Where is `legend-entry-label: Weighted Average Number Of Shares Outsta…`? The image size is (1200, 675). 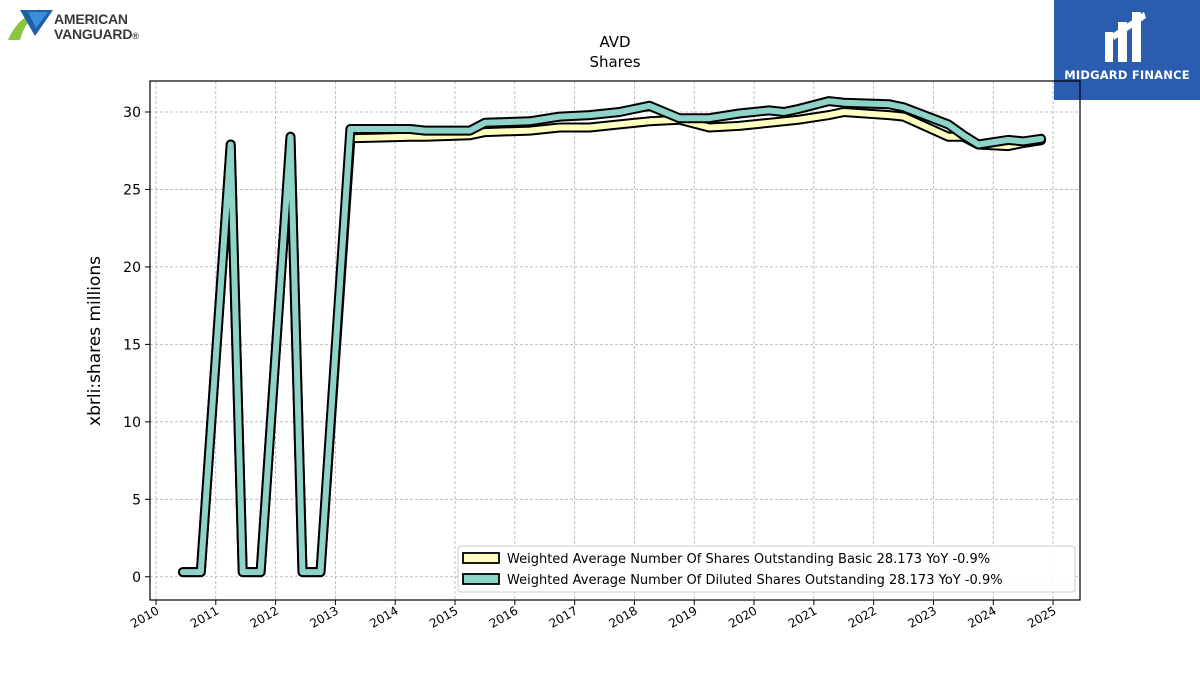
legend-entry-label: Weighted Average Number Of Shares Outsta… is located at coordinates (748, 559).